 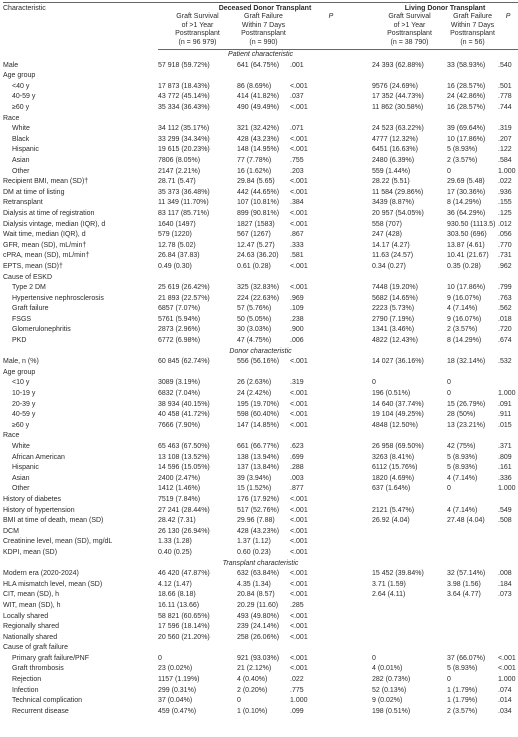 I want to click on cell: .022, so click(x=297, y=680).